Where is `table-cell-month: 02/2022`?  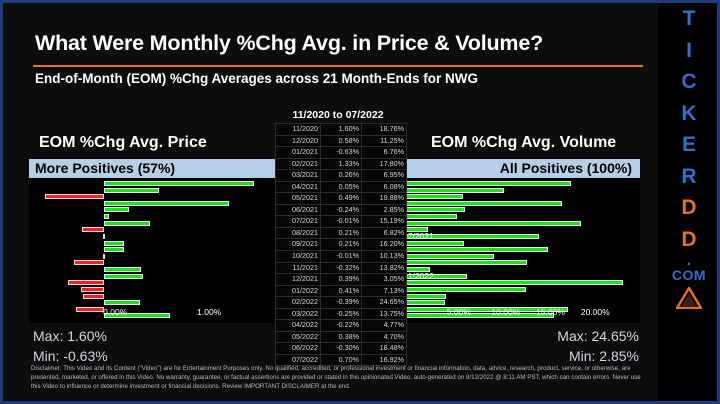
table-cell-month: 02/2022 is located at coordinates (298, 302).